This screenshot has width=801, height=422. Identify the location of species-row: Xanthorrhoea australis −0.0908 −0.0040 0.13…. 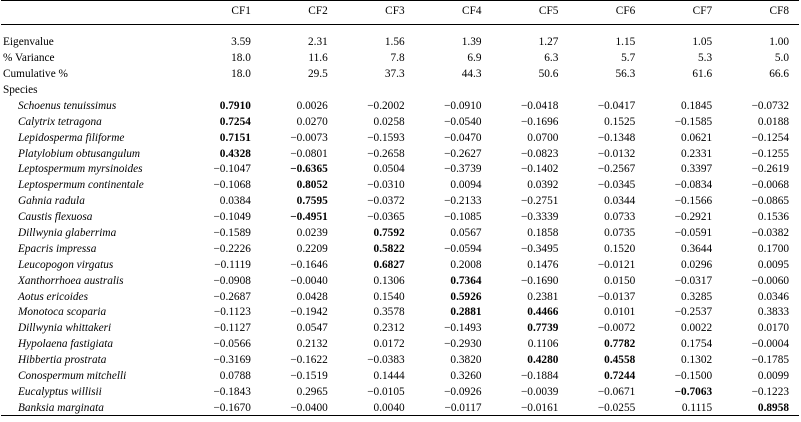
(400, 281).